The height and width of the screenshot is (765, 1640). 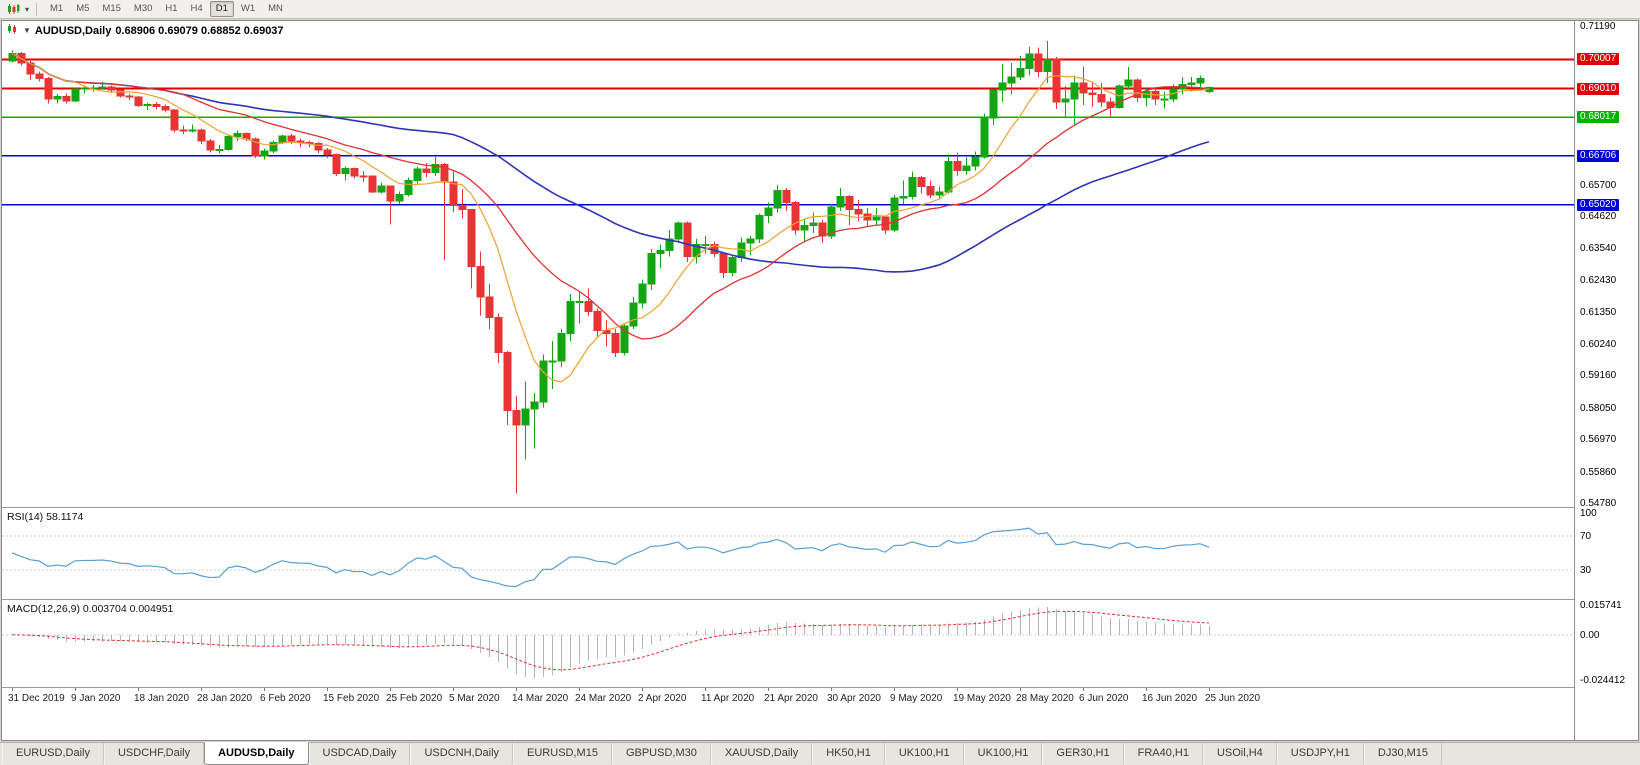 What do you see at coordinates (820, 9) in the screenshot?
I see `timeframe-toolbar: ▾ M1 M5 M15 M30 H1 H4 D1 W1 MN` at bounding box center [820, 9].